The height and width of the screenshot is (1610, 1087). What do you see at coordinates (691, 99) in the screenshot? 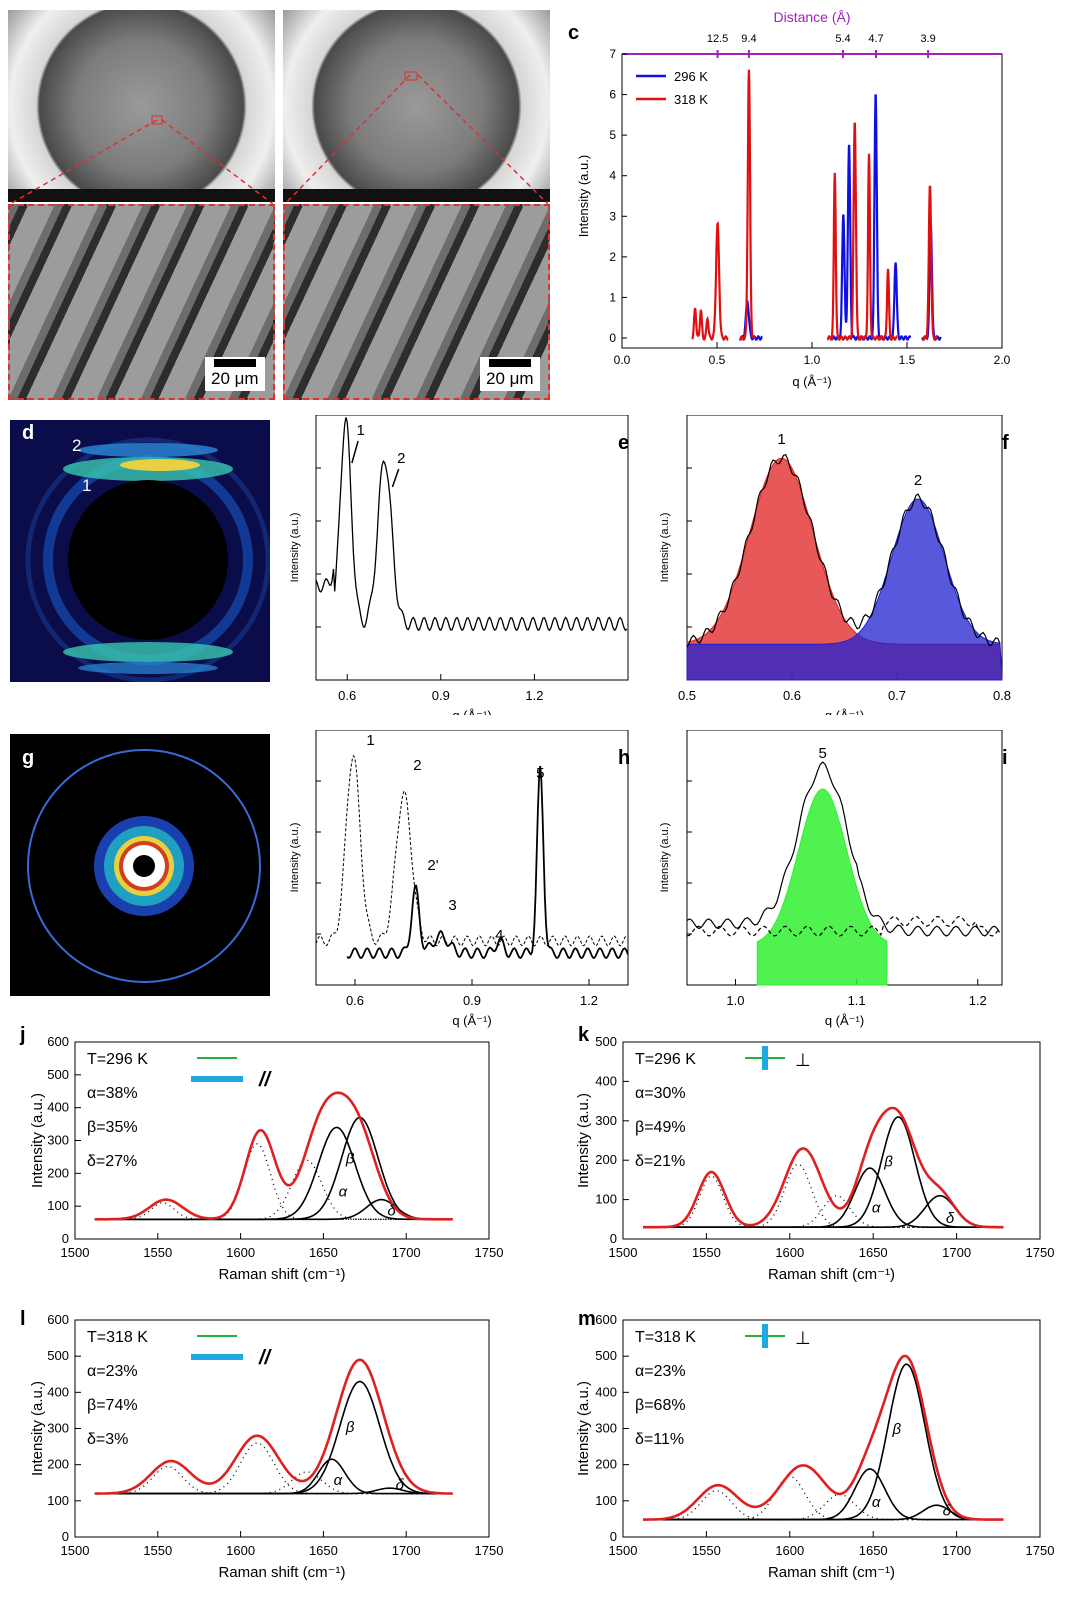
I see `legend-label: 318 K` at bounding box center [691, 99].